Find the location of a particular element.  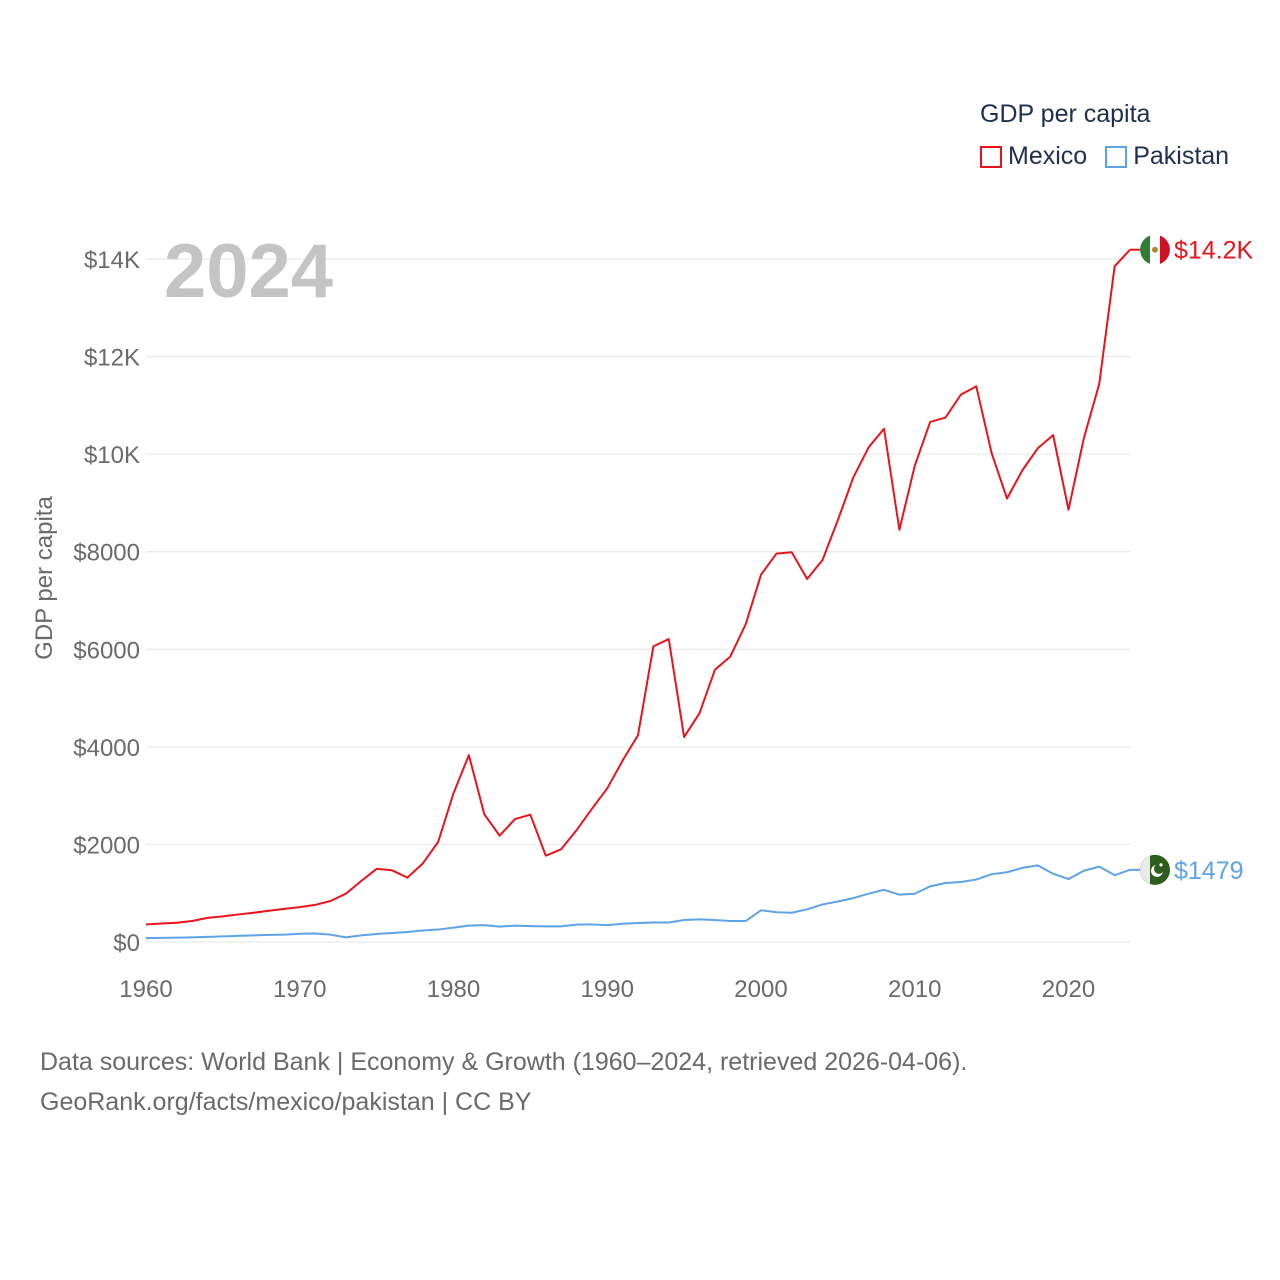

y-tick-label: $10K is located at coordinates (112, 455).